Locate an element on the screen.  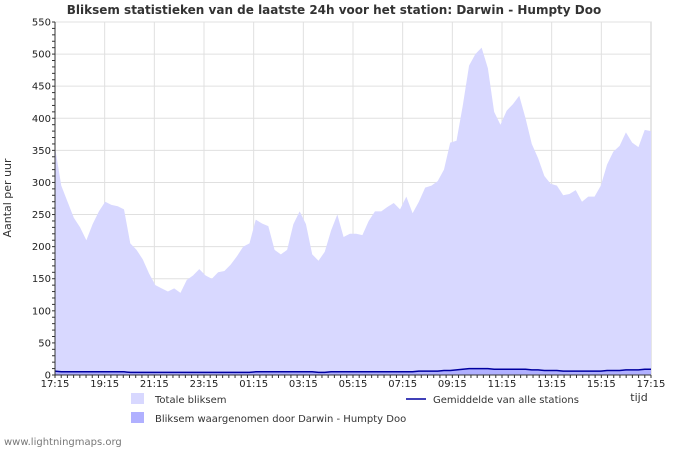
x-tick-label: 05:15 is located at coordinates (353, 384).